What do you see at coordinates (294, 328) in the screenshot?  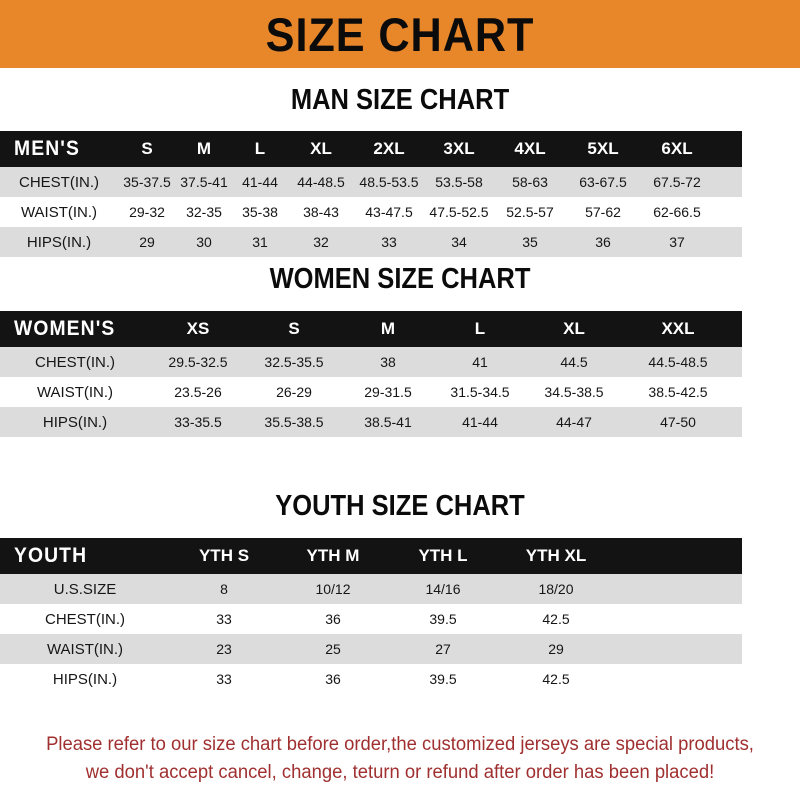 I see `column-header-women-1: S` at bounding box center [294, 328].